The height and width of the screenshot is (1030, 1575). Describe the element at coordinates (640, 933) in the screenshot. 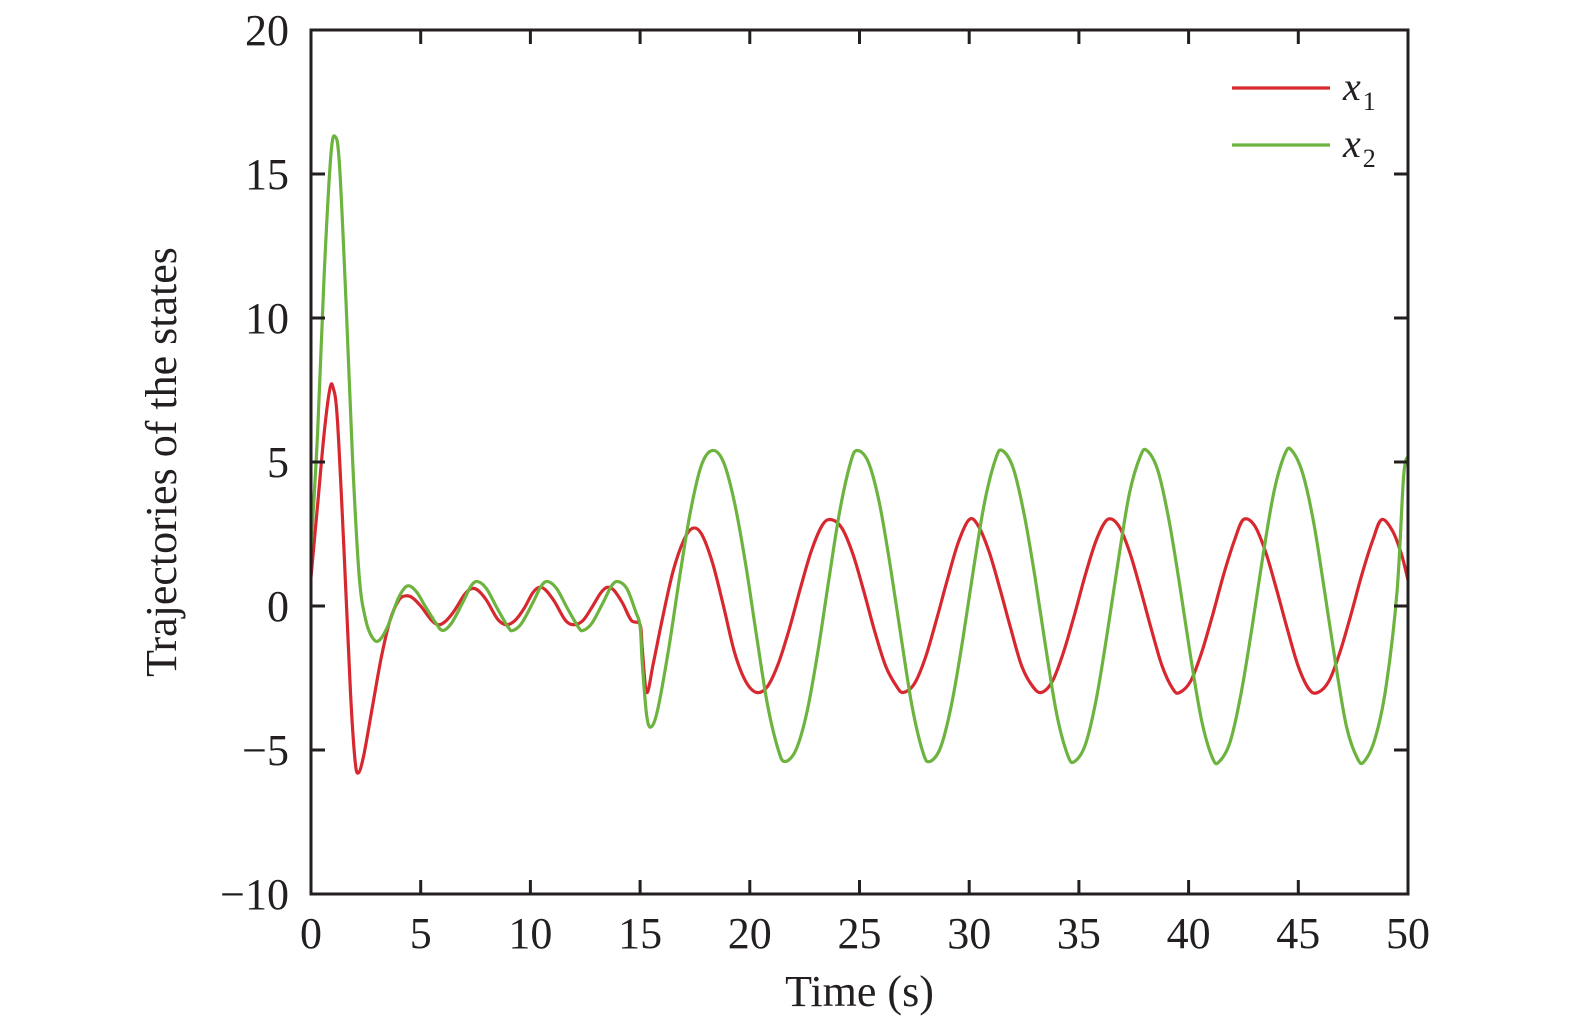

I see `x-tick-label: 15` at that location.